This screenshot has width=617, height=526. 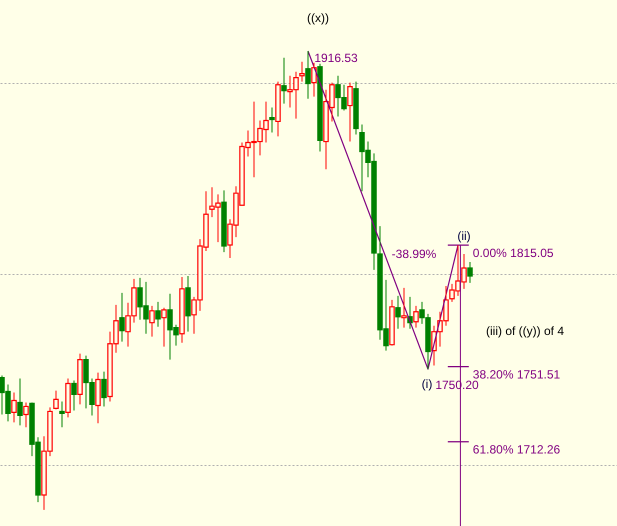 What do you see at coordinates (516, 375) in the screenshot?
I see `ref-line-label: 38.20% 1751.51` at bounding box center [516, 375].